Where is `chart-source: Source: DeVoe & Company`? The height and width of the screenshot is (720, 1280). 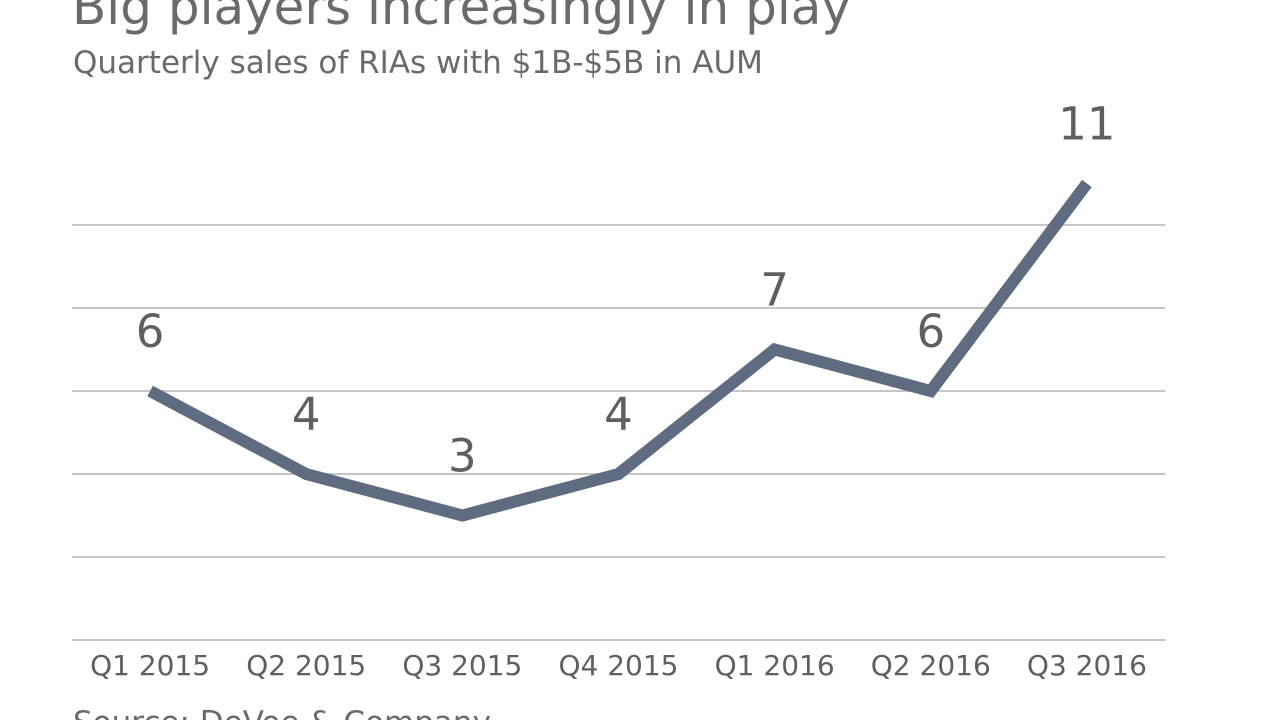
chart-source: Source: DeVoe & Company is located at coordinates (282, 711).